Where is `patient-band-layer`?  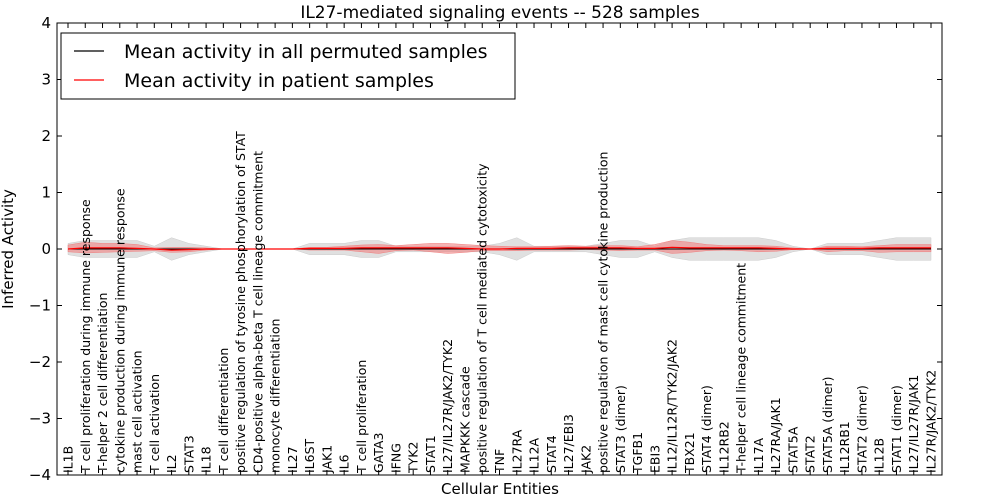
patient-band-layer is located at coordinates (499, 247).